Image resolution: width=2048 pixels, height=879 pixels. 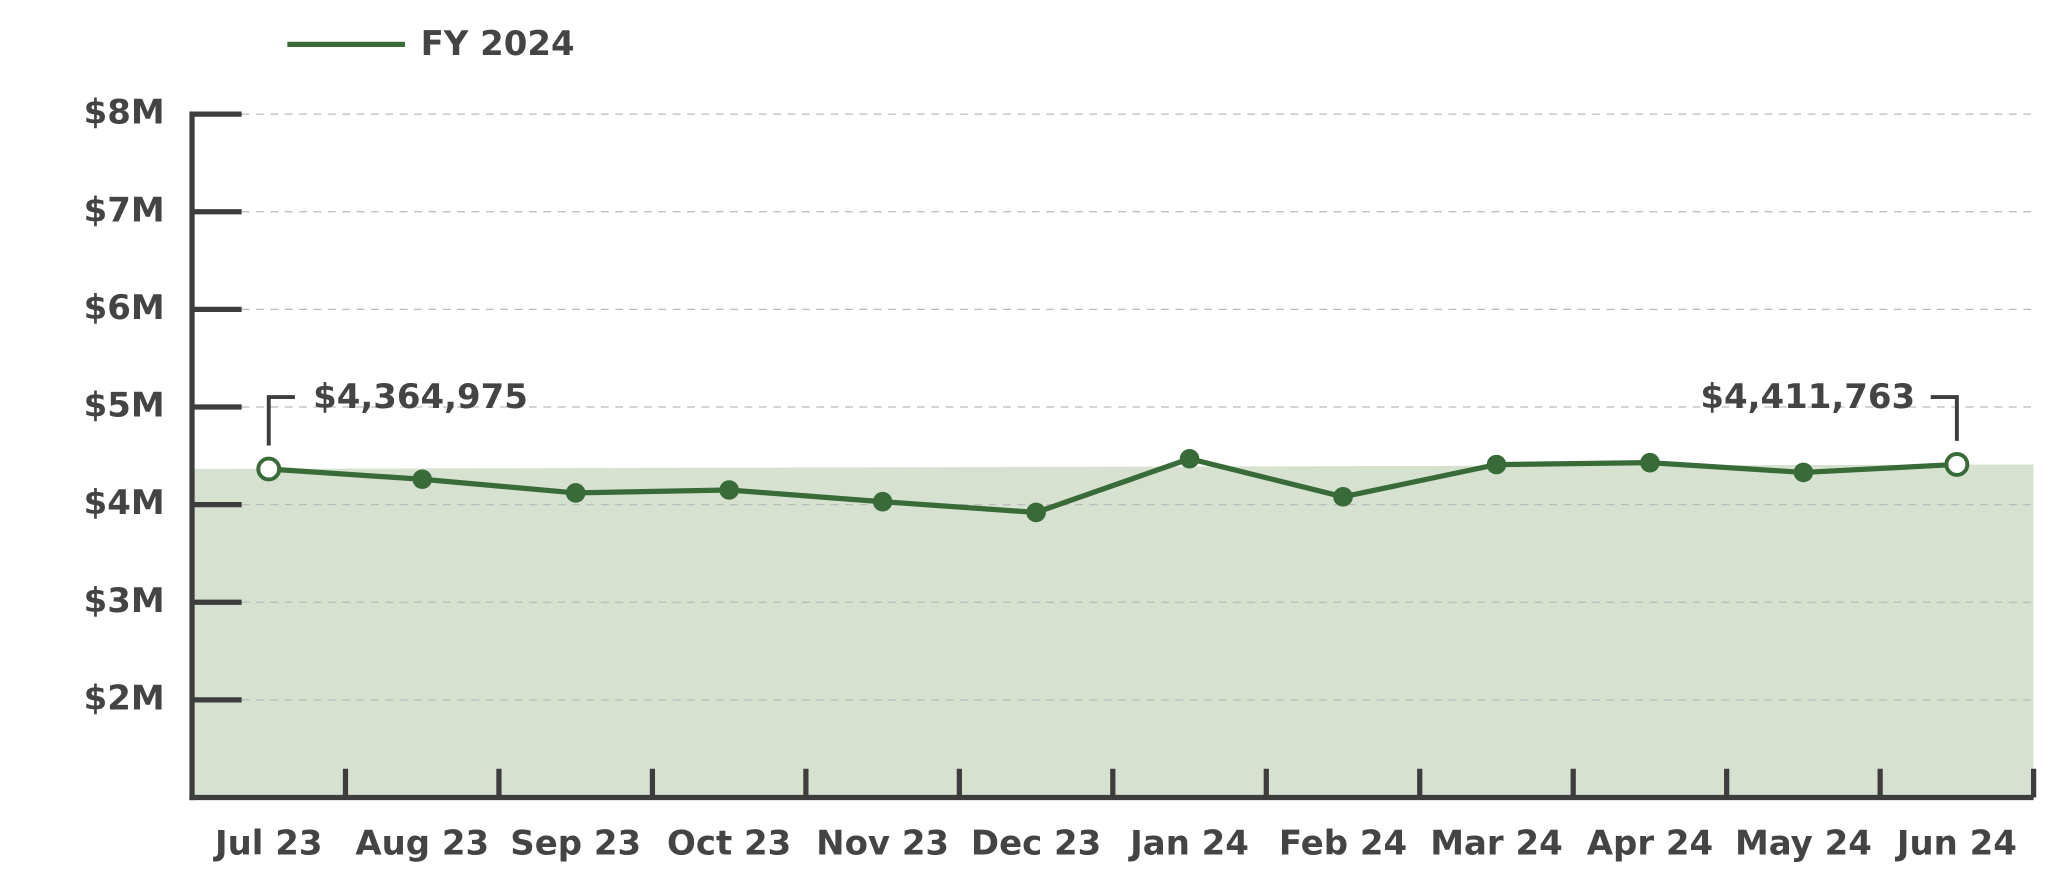 I want to click on x-tick-label: Jul 23, so click(x=267, y=844).